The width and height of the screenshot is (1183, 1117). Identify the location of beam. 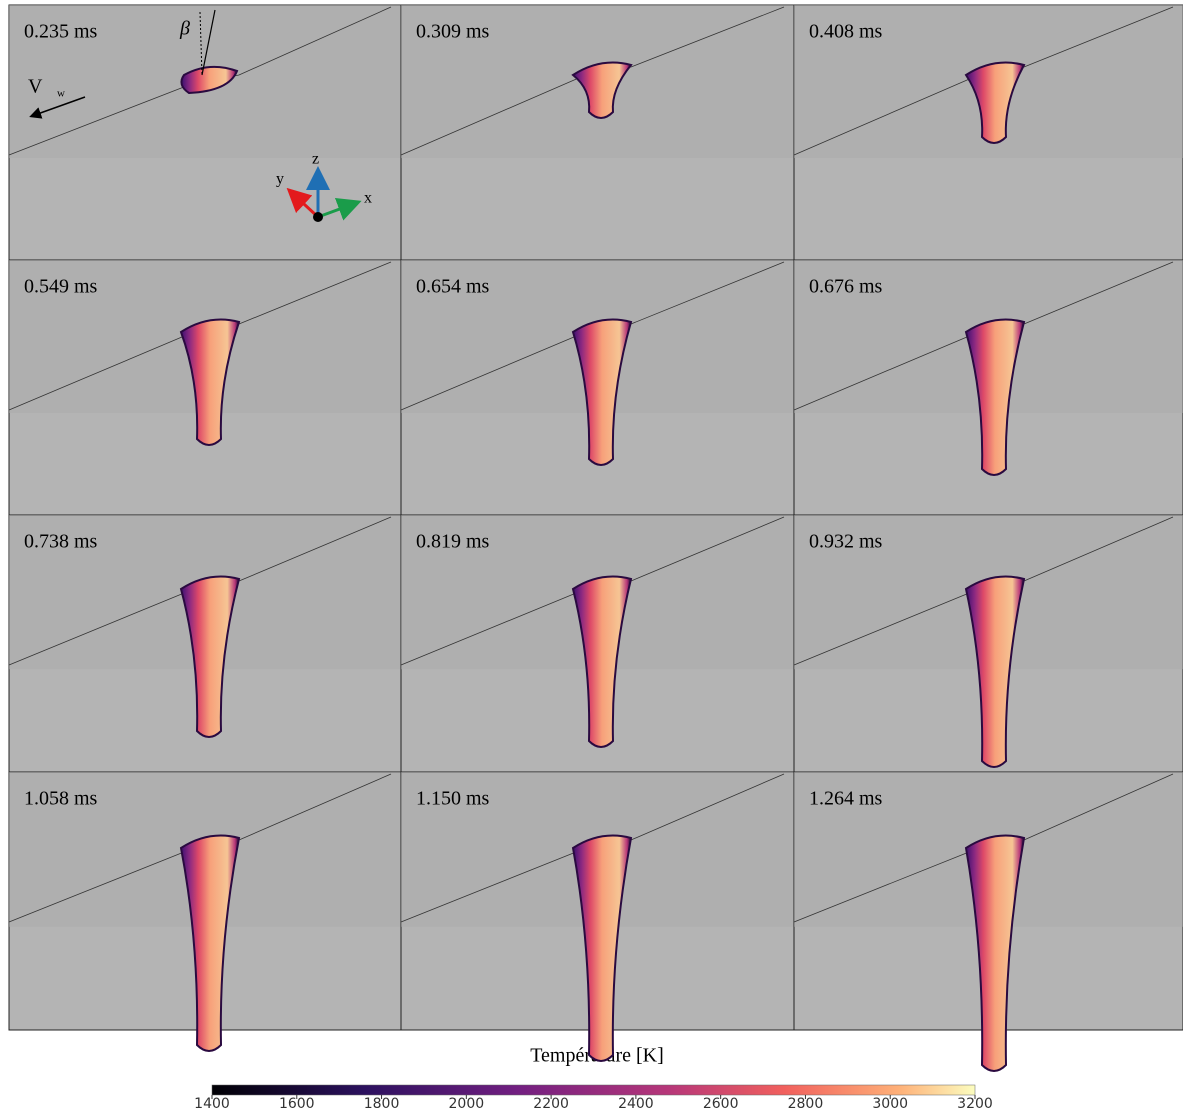
(208, 42).